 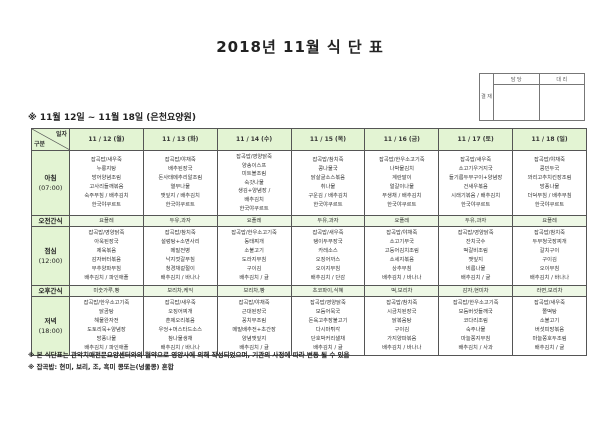 I want to click on menu-cell: 라면,보리차, so click(x=549, y=291).